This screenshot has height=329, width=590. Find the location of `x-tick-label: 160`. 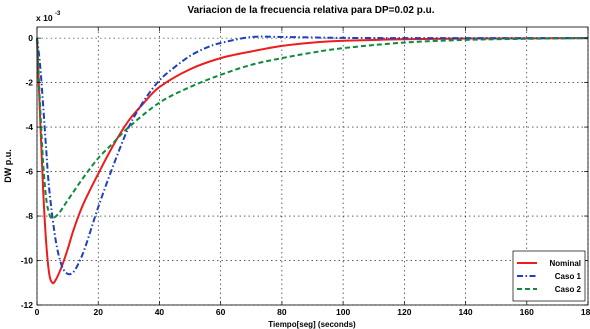

x-tick-label: 160 is located at coordinates (527, 312).